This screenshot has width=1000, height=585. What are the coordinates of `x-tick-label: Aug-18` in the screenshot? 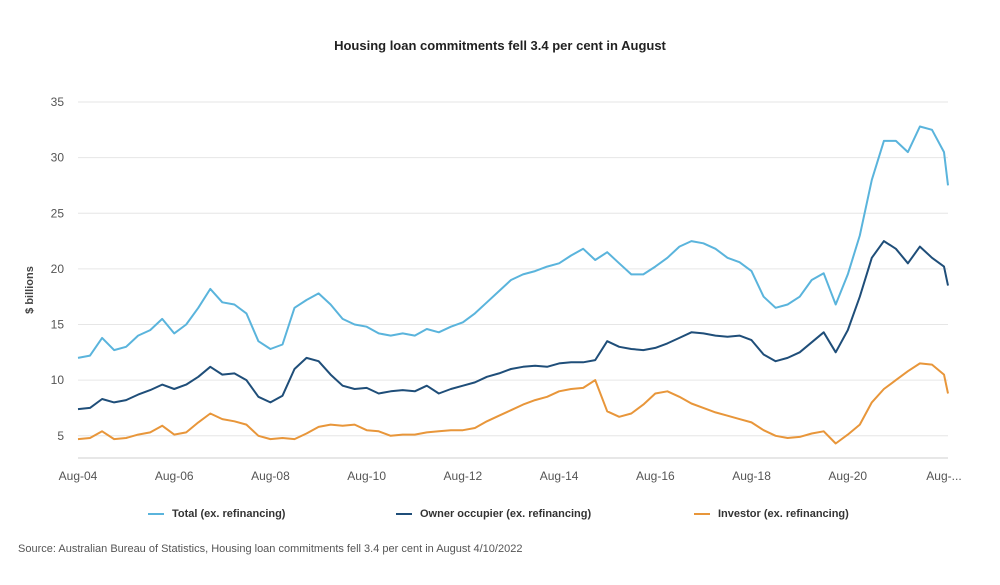 It's located at (751, 476).